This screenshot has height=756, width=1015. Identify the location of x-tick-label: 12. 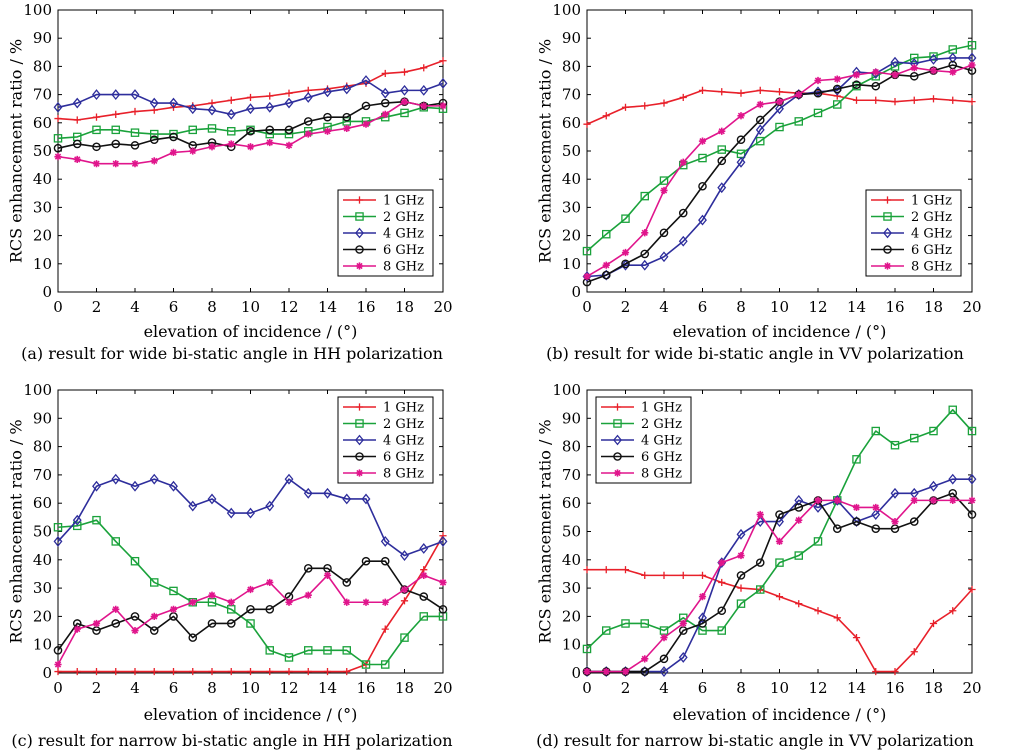
(817, 307).